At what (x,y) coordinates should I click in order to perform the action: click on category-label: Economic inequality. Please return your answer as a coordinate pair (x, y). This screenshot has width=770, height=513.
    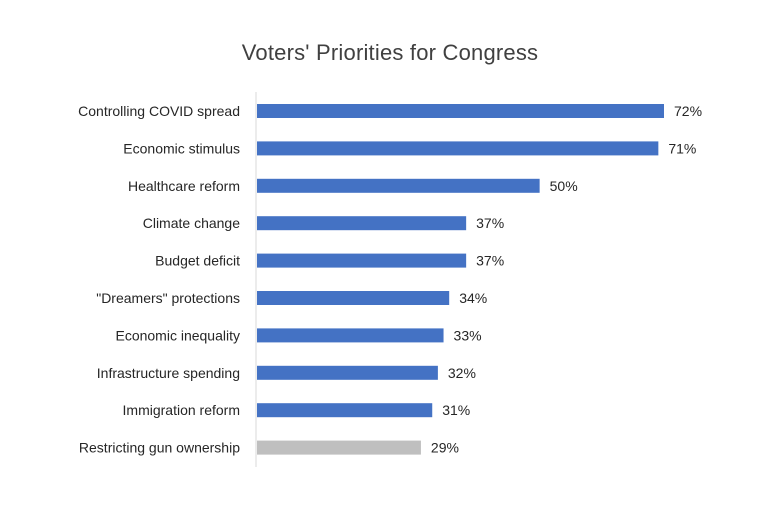
    Looking at the image, I should click on (177, 335).